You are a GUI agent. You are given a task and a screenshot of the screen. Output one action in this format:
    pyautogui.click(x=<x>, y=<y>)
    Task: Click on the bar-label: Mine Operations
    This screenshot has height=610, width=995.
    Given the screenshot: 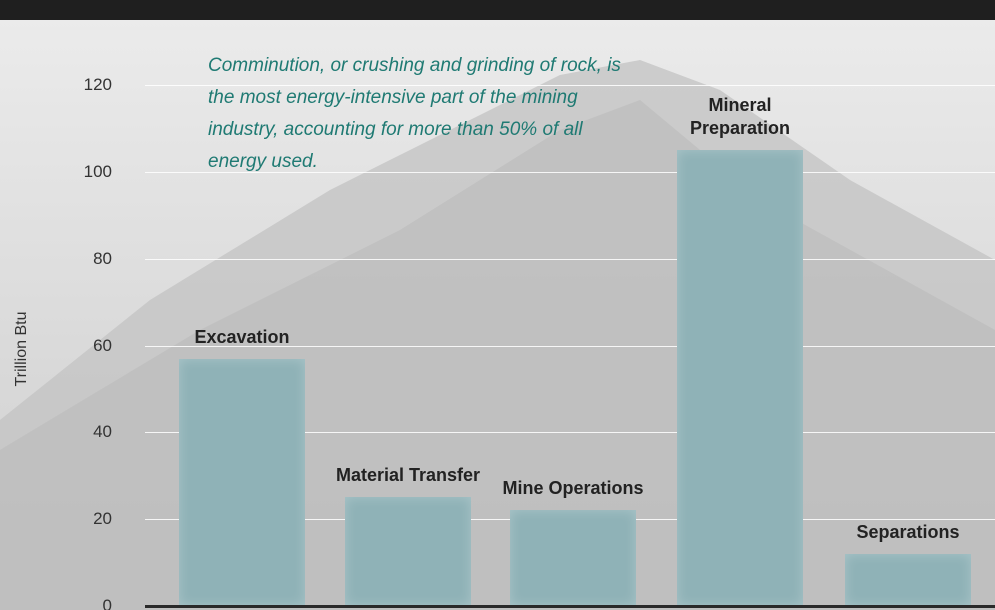 What is the action you would take?
    pyautogui.click(x=573, y=488)
    